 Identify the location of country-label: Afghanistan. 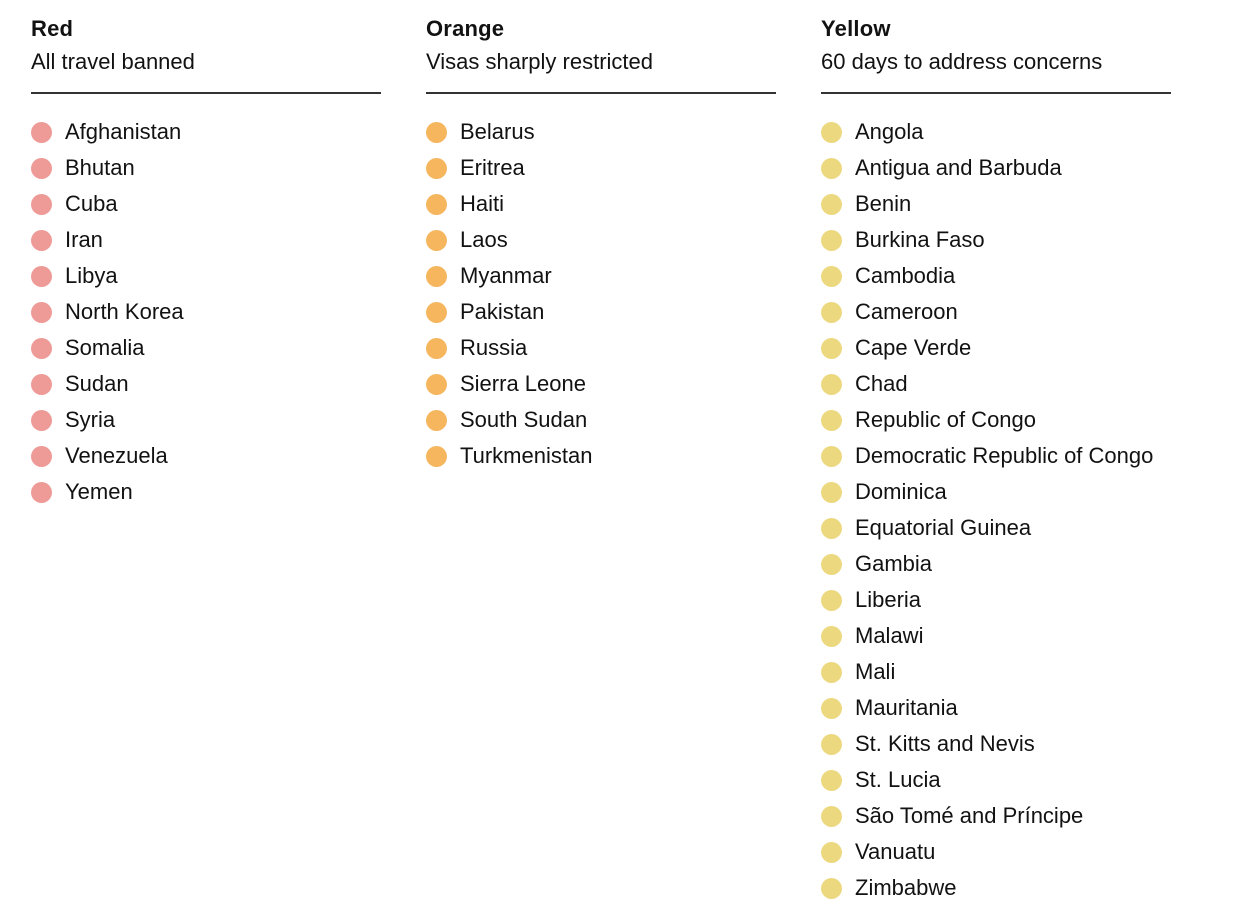
(123, 131).